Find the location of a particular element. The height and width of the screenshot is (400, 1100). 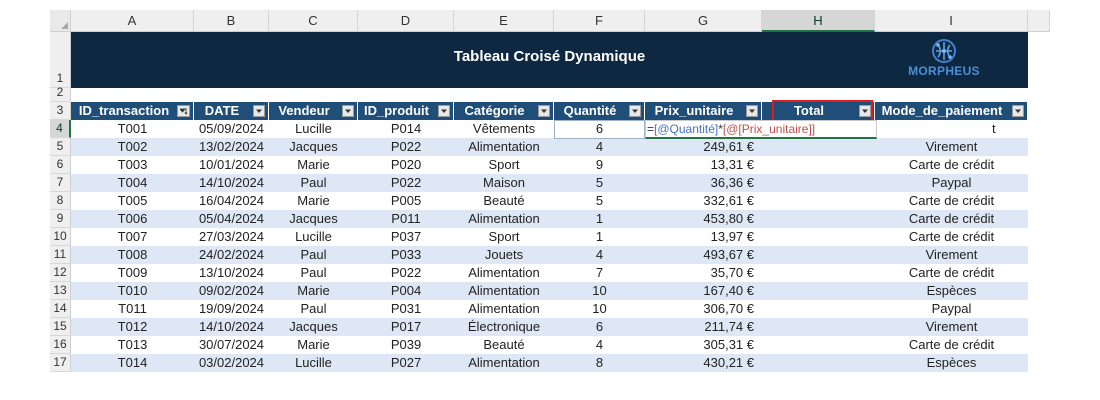

table-cell: 36,36 € is located at coordinates (732, 182).